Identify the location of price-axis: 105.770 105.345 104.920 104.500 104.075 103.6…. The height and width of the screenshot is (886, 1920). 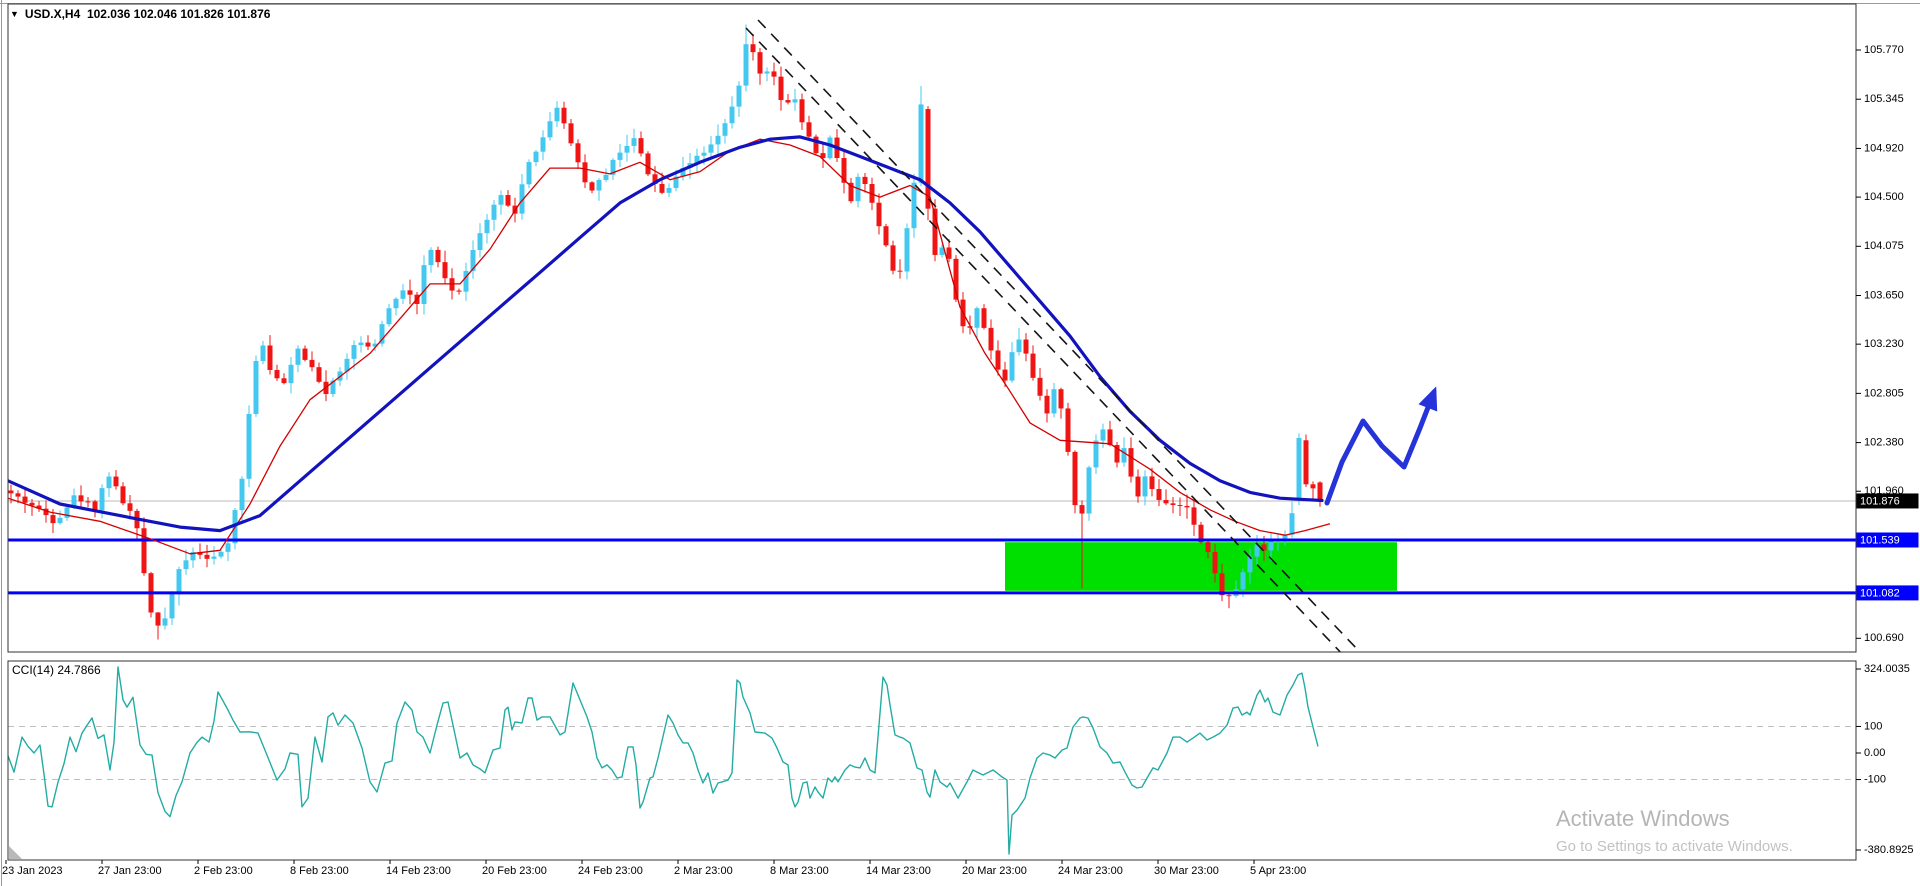
(1887, 344).